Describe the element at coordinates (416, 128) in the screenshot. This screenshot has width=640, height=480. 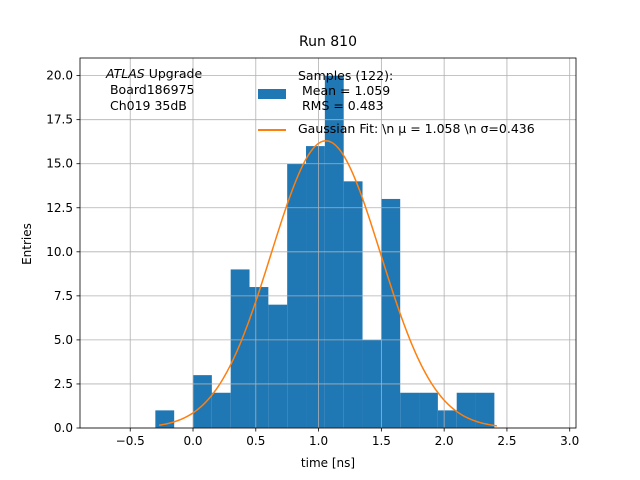
I see `legend-fit-text: Gaussian Fit: \n μ = 1.058 \n σ=0.436` at that location.